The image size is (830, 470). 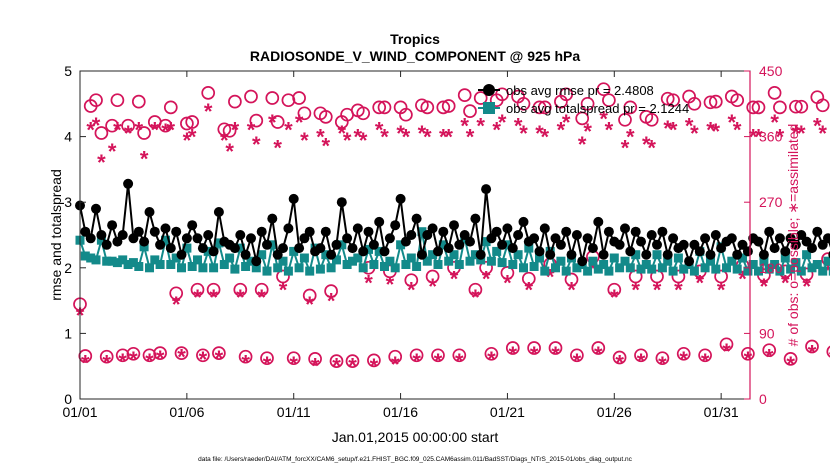 What do you see at coordinates (68, 399) in the screenshot?
I see `y-tick-label: 0` at bounding box center [68, 399].